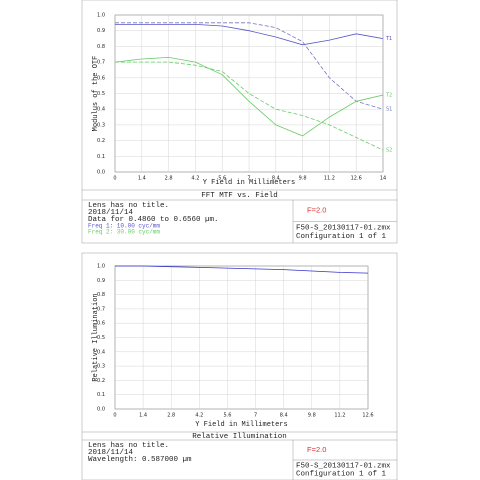 The height and width of the screenshot is (480, 480). Describe the element at coordinates (239, 437) in the screenshot. I see `chart-title: Relative Illumination` at that location.